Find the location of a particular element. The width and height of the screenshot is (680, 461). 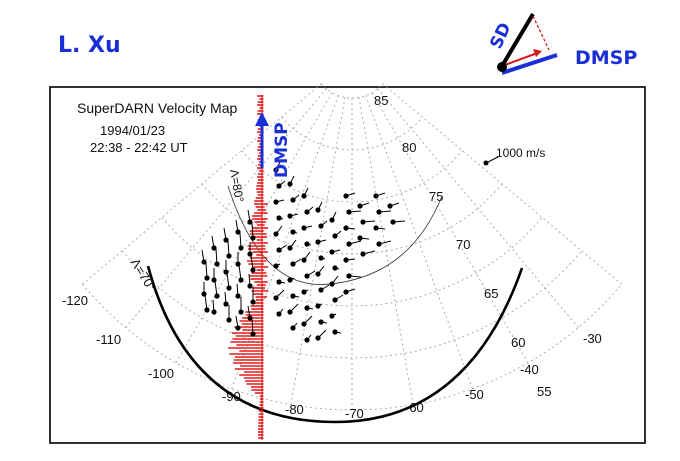

velocity-scale: 1000 m/s is located at coordinates (514, 156).